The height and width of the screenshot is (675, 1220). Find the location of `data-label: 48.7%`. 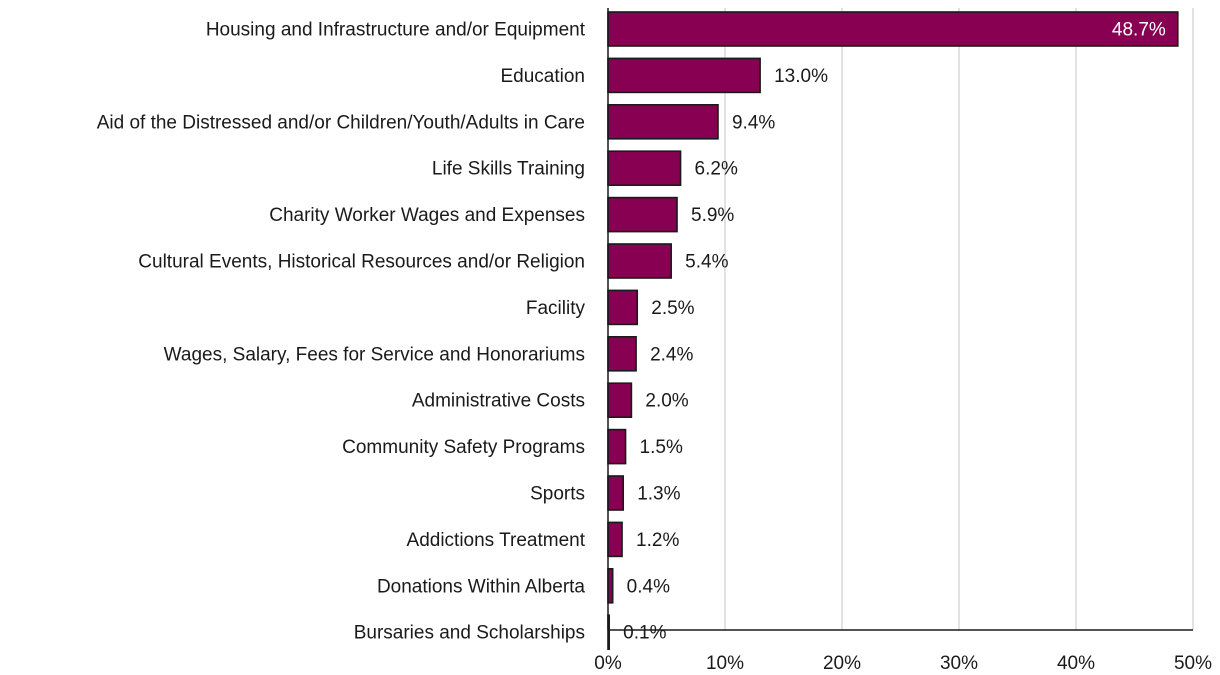

data-label: 48.7% is located at coordinates (1139, 30).